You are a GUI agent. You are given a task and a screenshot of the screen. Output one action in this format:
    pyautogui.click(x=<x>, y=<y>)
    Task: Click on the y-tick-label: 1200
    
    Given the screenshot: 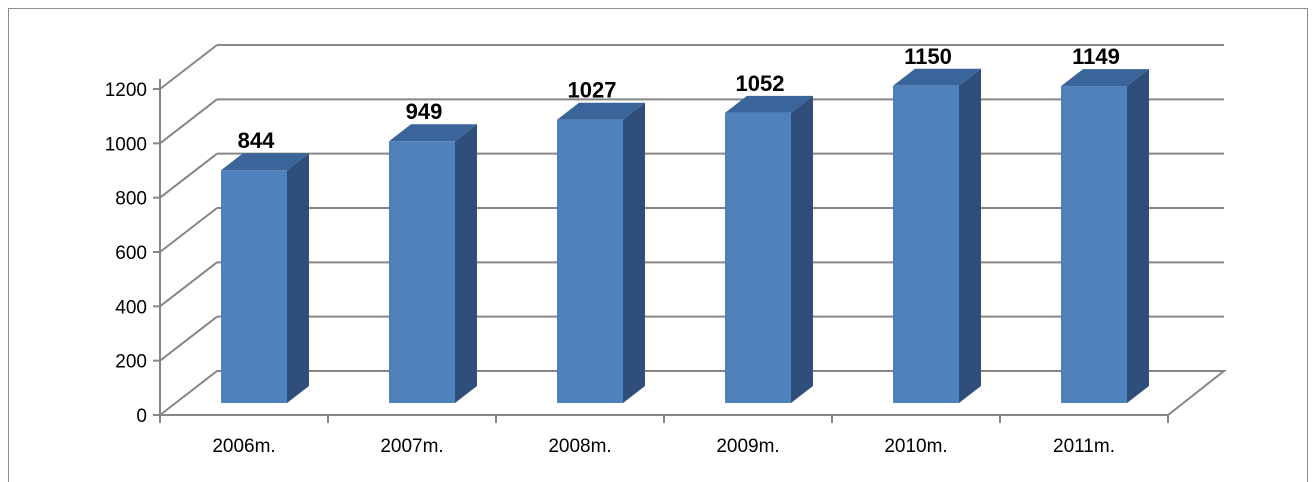 What is the action you would take?
    pyautogui.click(x=126, y=90)
    